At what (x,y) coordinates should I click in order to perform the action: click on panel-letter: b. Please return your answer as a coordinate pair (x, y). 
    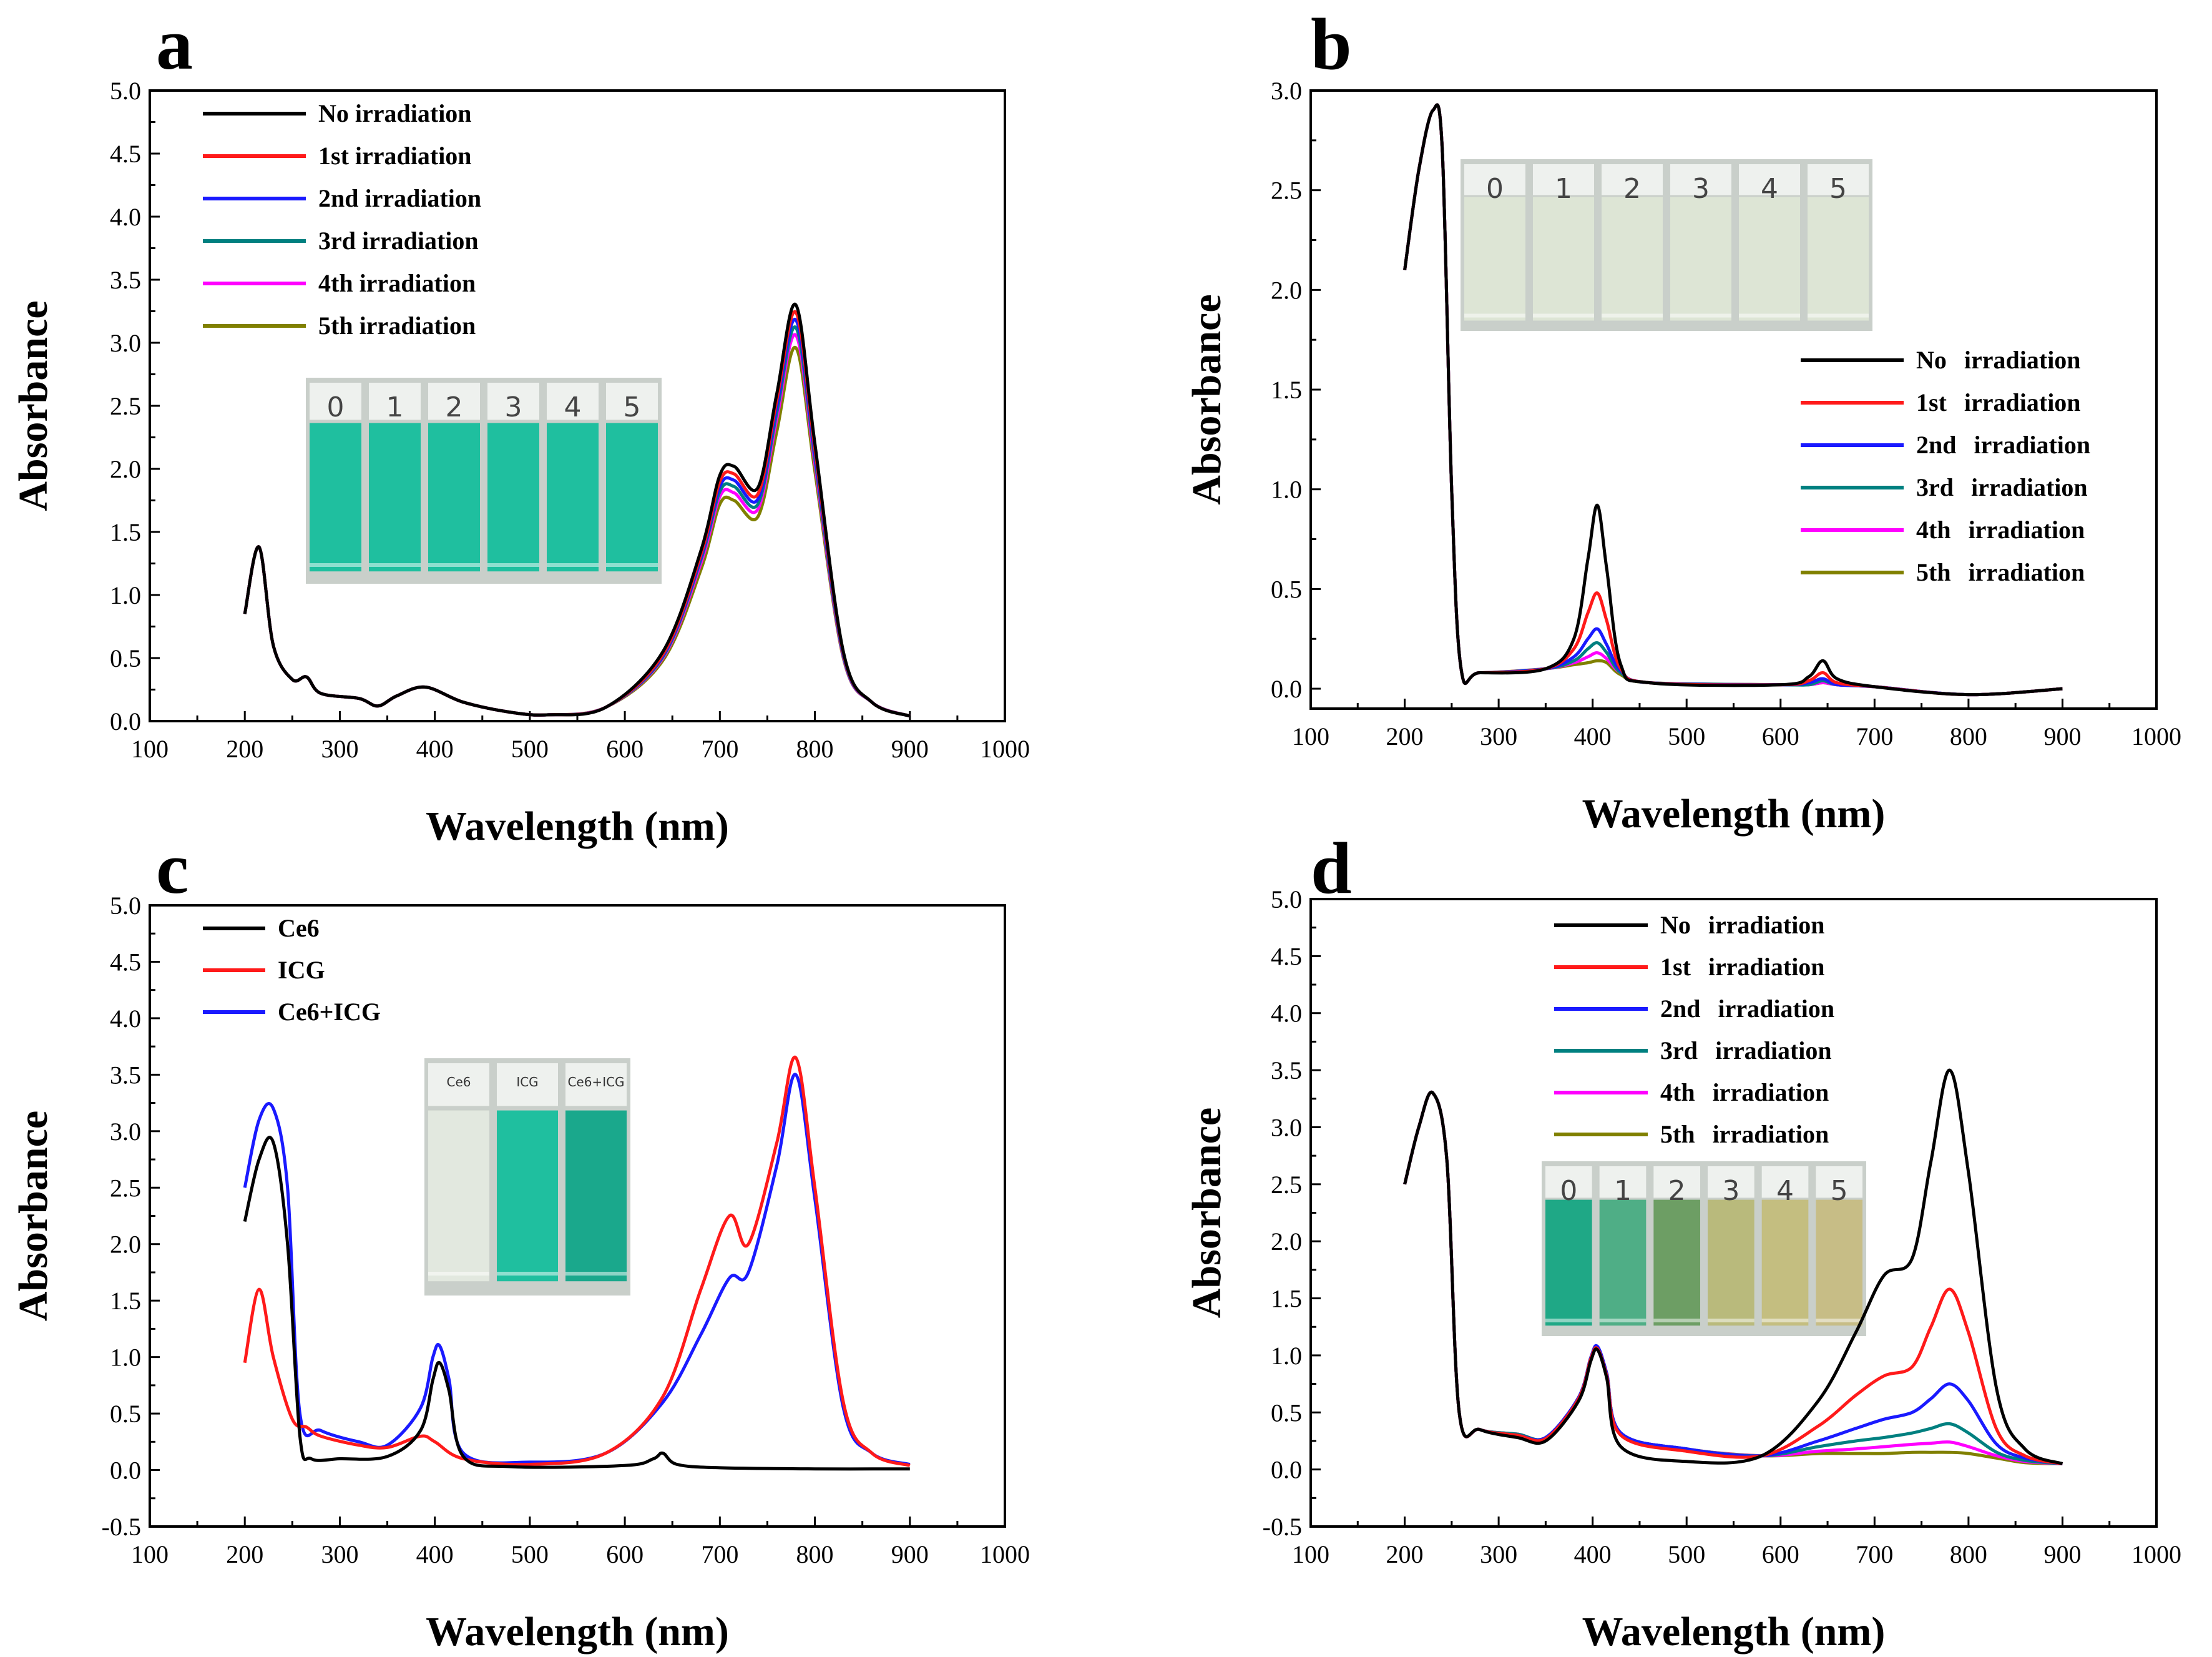
    Looking at the image, I should click on (1331, 44).